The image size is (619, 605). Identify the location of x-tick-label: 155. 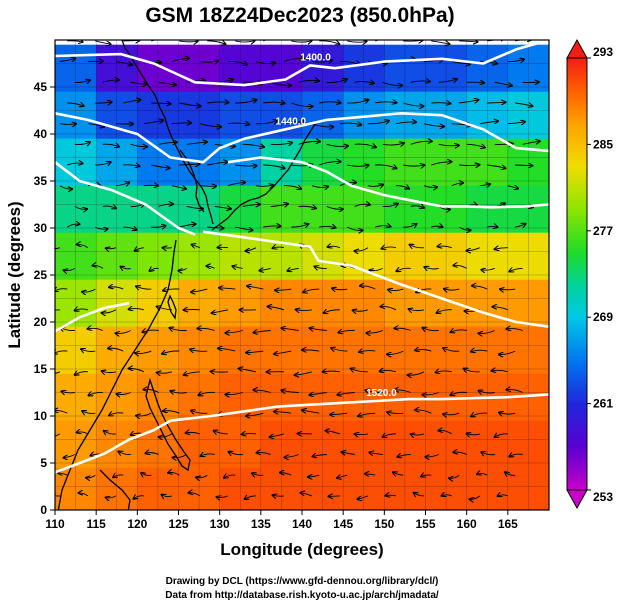
(425, 524).